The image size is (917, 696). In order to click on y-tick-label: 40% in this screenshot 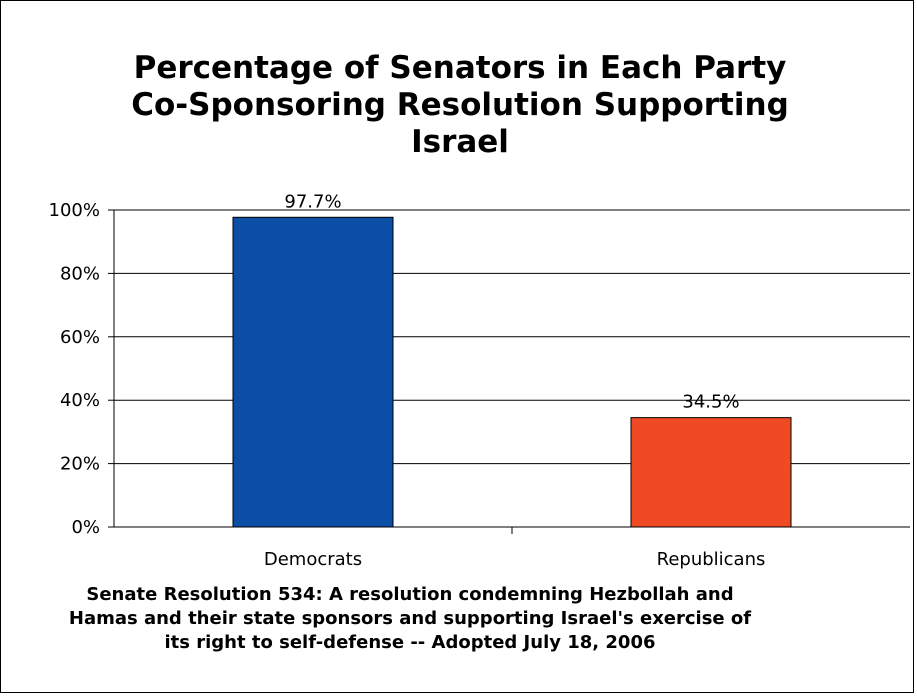, I will do `click(80, 400)`.